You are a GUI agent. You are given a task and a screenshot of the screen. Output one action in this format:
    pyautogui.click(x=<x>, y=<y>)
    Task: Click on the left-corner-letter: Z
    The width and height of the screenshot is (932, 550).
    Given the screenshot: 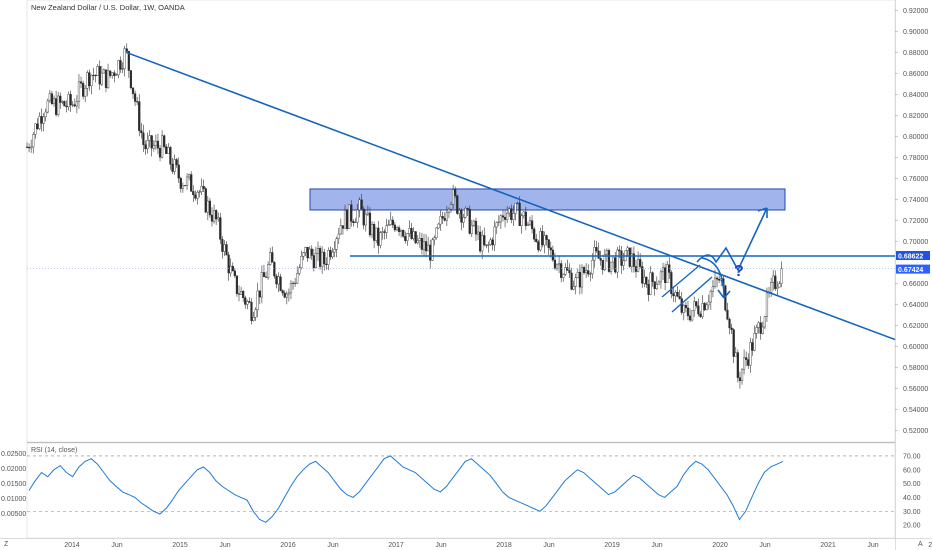 What is the action you would take?
    pyautogui.click(x=6, y=544)
    